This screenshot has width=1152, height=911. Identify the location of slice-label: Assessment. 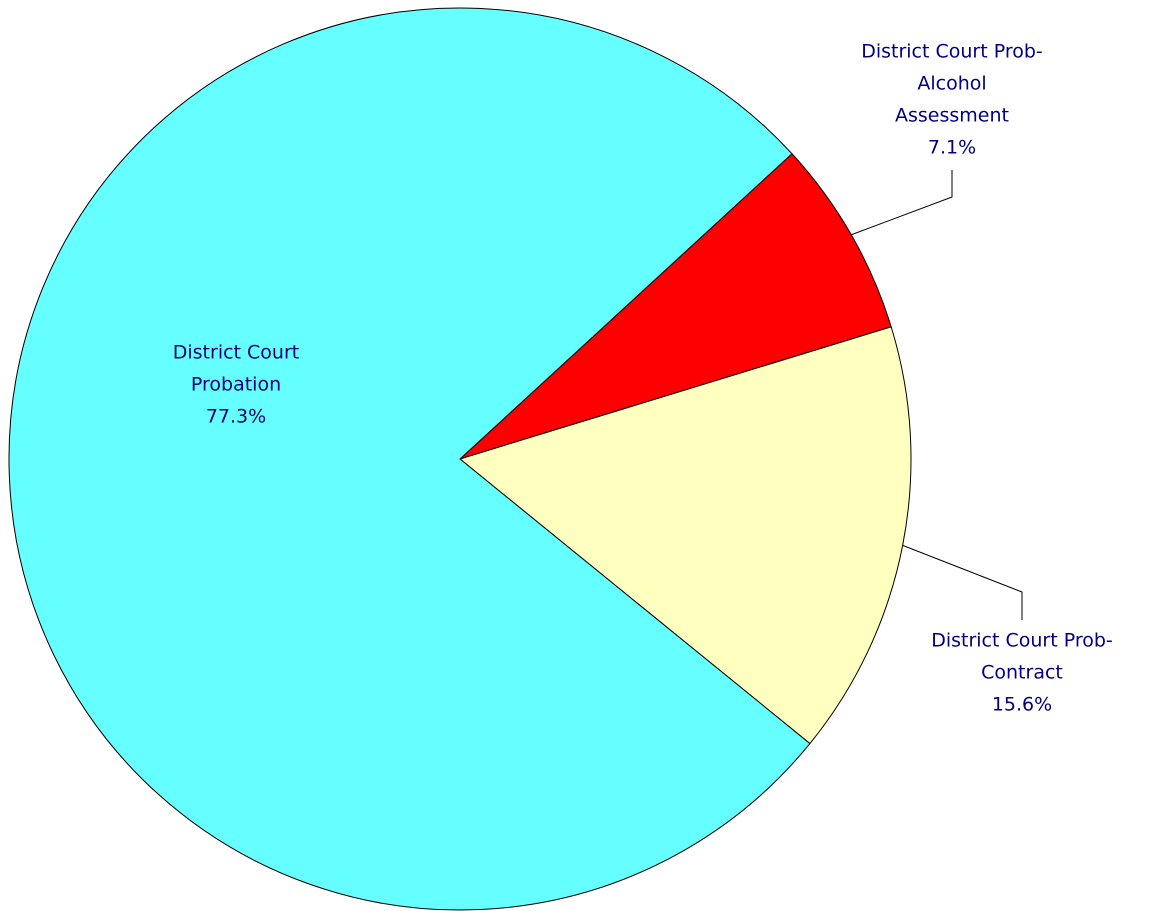
(952, 116).